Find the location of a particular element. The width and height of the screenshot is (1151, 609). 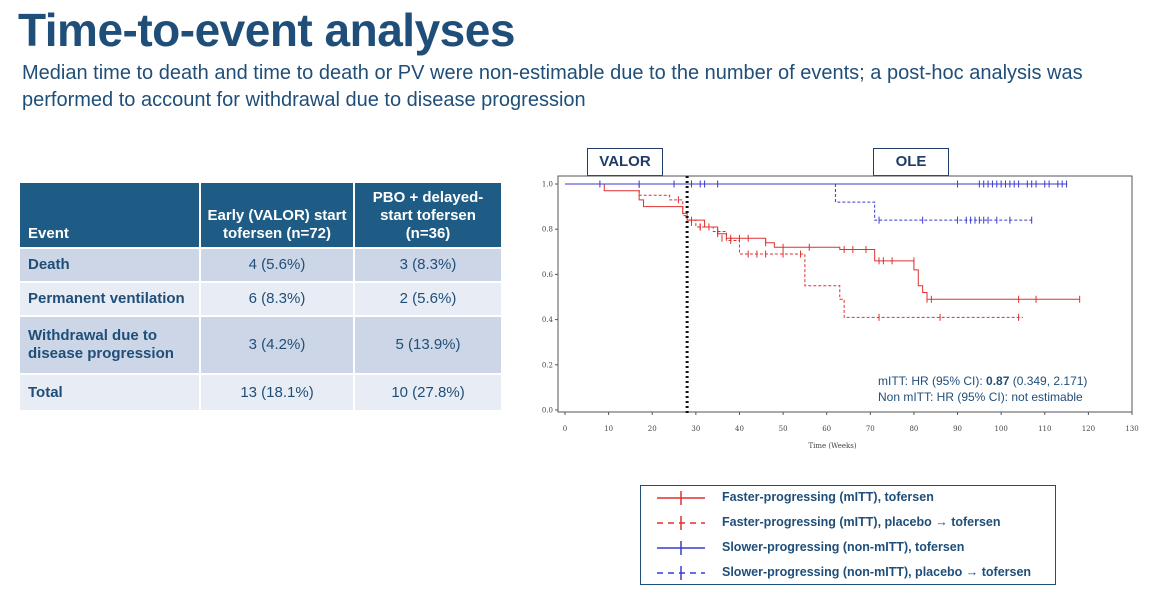

x-tick-label: 70 is located at coordinates (870, 429).